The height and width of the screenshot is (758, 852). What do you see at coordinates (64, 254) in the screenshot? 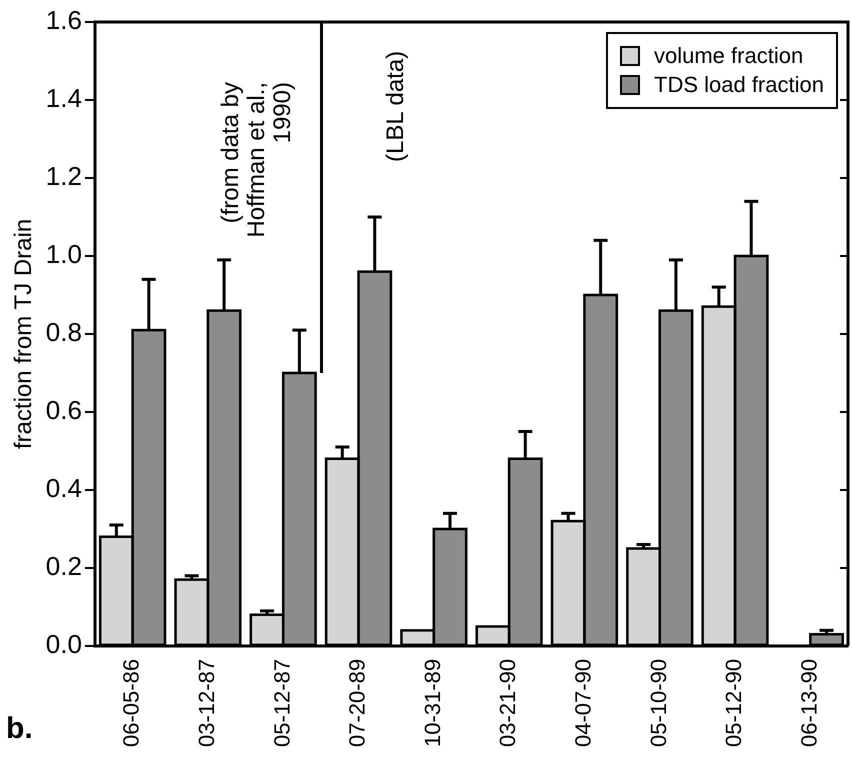
I see `y-tick-label: 1.0` at bounding box center [64, 254].